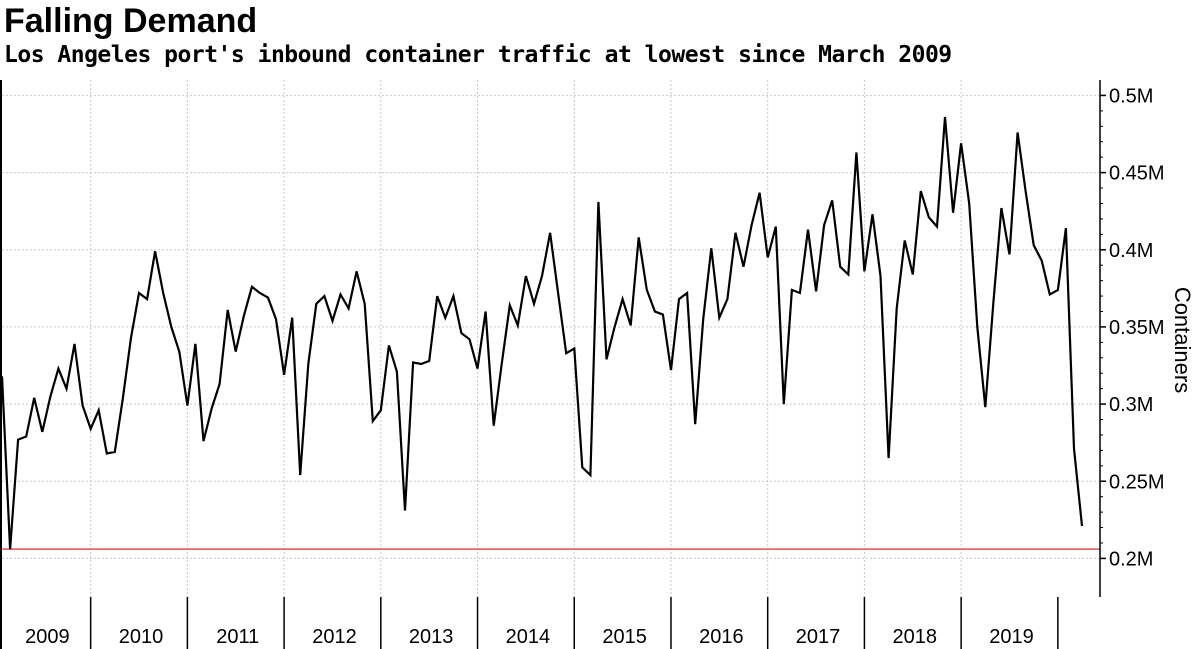 This screenshot has height=649, width=1200. I want to click on x-tick-label: 2017, so click(818, 637).